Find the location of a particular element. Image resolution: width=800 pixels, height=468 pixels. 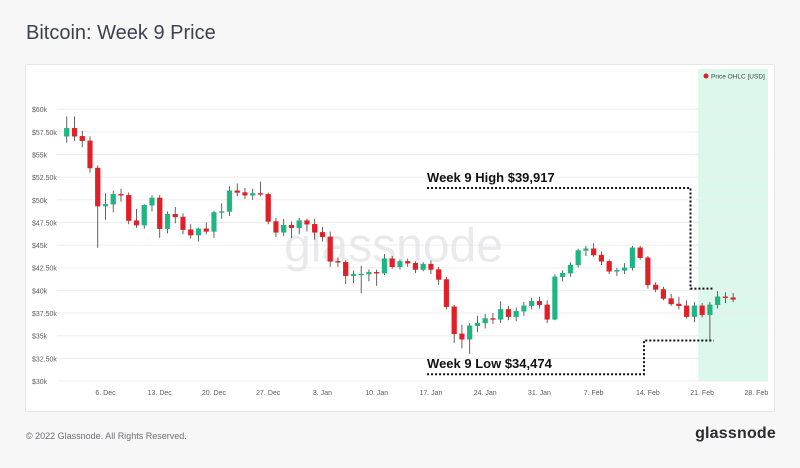

y-tick-label: $57.50k is located at coordinates (44, 133).